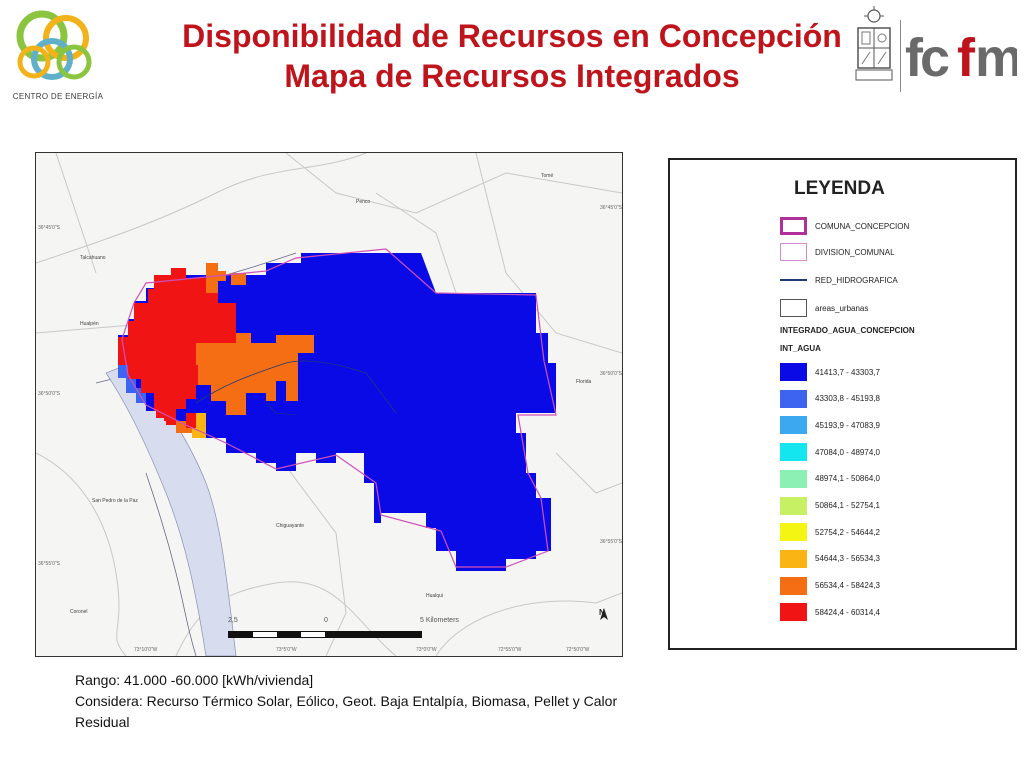 This screenshot has height=768, width=1024. I want to click on svg-text: fc, so click(927, 58).